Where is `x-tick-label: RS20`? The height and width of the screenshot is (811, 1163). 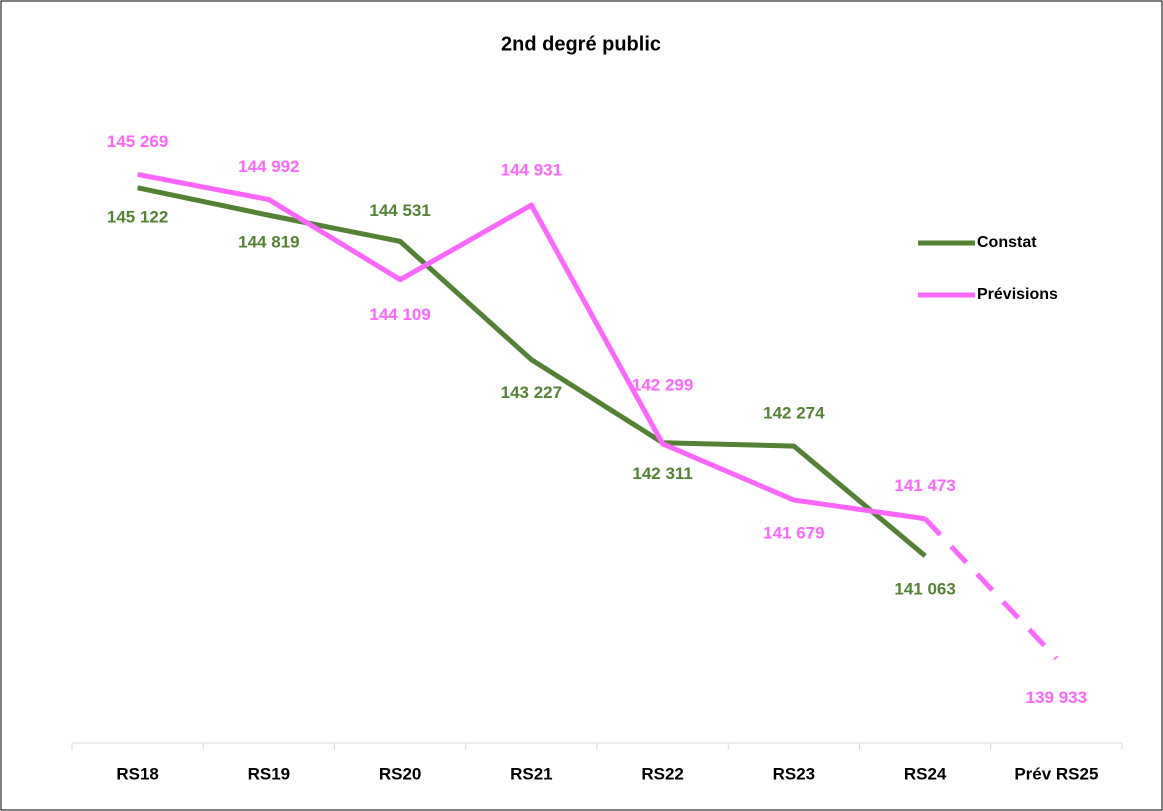
x-tick-label: RS20 is located at coordinates (400, 773).